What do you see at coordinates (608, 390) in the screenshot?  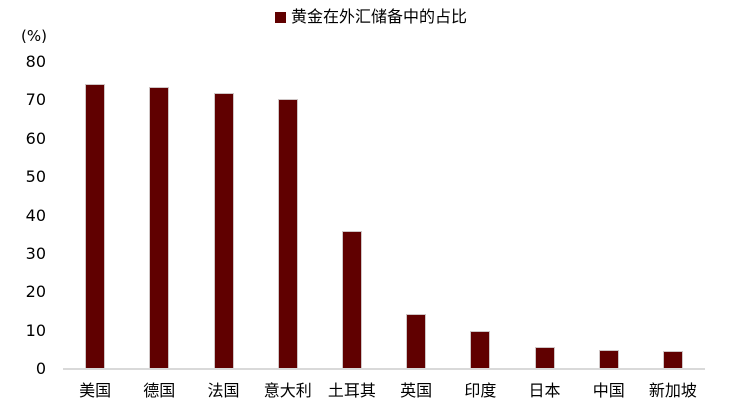 I see `x-axis-label-8: 中国` at bounding box center [608, 390].